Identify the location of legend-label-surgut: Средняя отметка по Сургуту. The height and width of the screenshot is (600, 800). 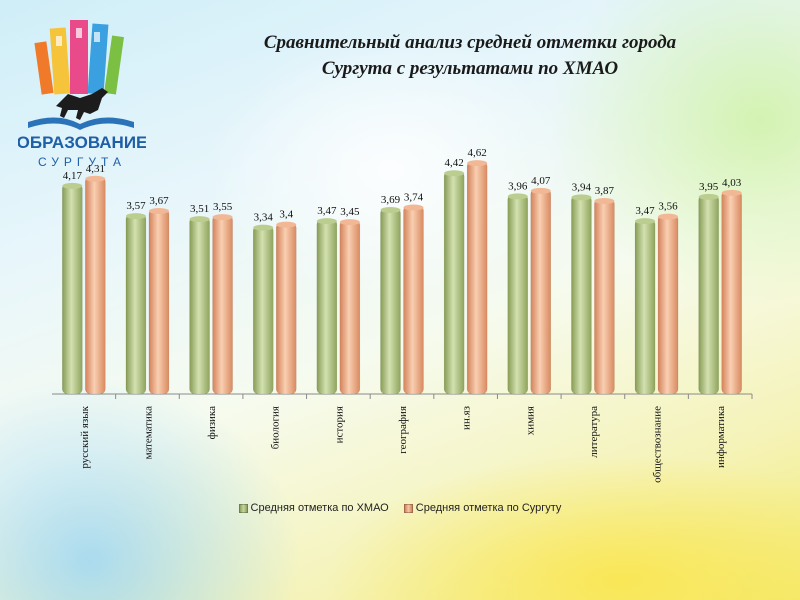
(488, 508).